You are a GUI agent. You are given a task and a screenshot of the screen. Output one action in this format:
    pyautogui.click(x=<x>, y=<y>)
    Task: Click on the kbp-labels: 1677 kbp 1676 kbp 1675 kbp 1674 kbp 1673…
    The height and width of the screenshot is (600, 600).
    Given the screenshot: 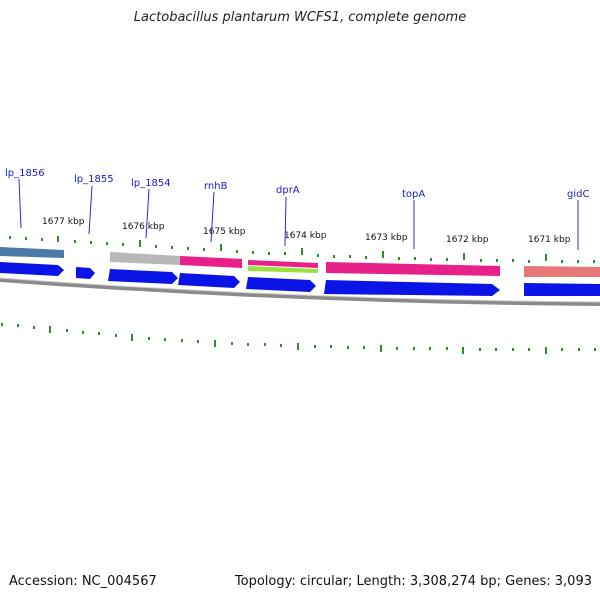 What is the action you would take?
    pyautogui.click(x=306, y=231)
    